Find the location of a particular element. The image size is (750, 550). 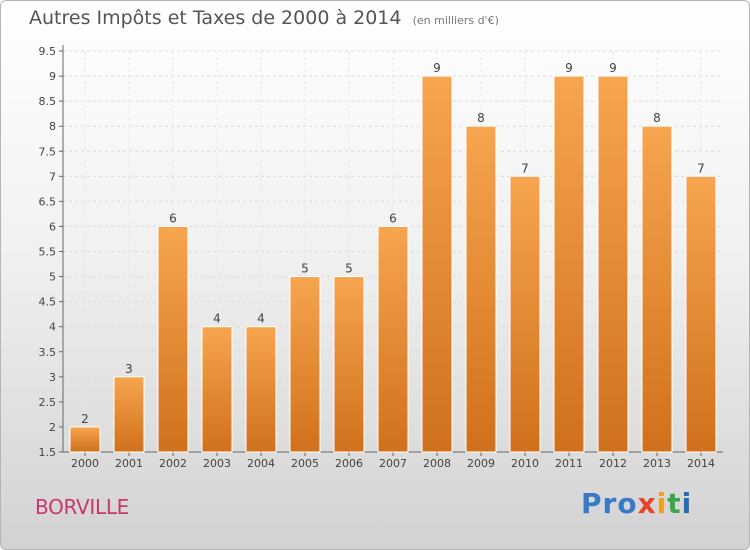

y-tick-label: 2.5 is located at coordinates (48, 402).